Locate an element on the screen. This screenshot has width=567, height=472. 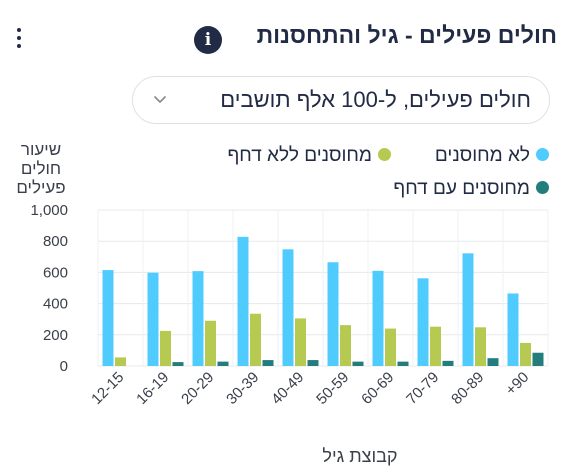
y-axis-label-line: שיעור is located at coordinates (41, 149).